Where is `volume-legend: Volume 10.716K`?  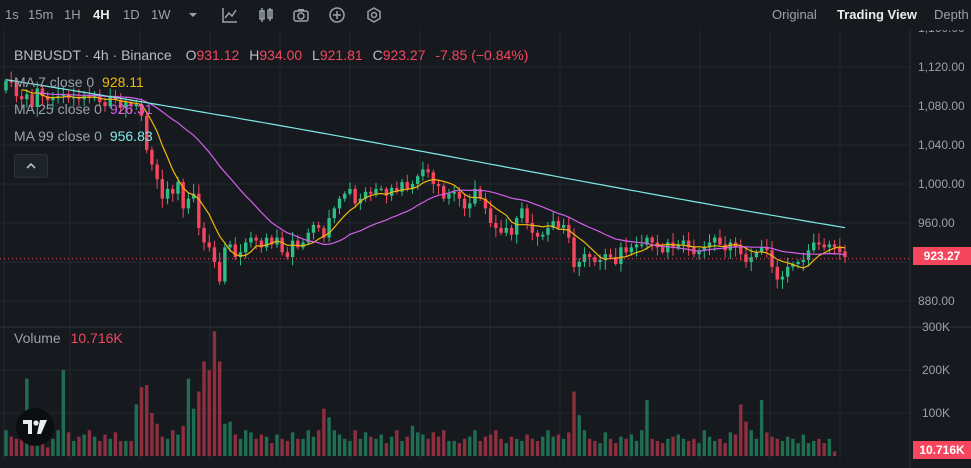 volume-legend: Volume 10.716K is located at coordinates (68, 338).